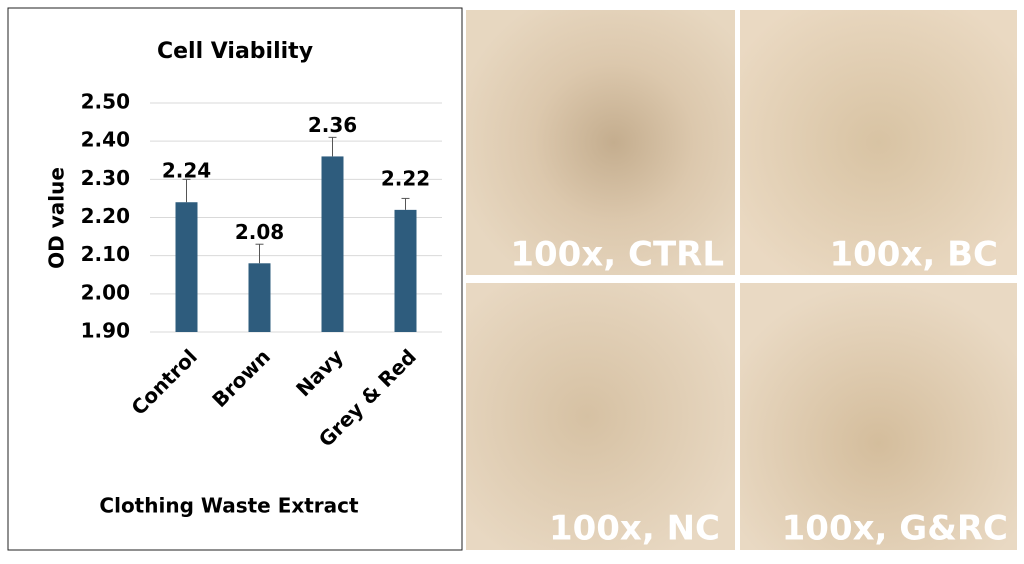 This screenshot has height=564, width=1024. I want to click on y-tick-label: 1.90, so click(105, 331).